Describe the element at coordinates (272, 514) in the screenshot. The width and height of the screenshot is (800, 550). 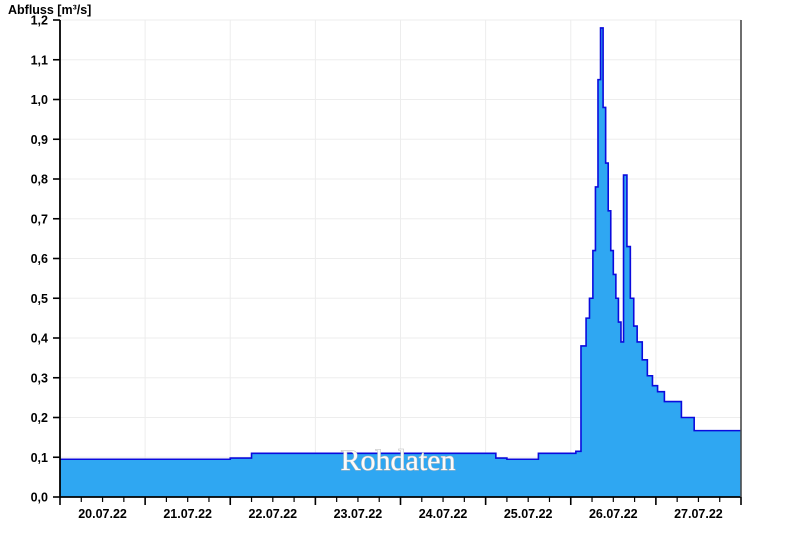
I see `x-tick-label: 22.07.22` at that location.